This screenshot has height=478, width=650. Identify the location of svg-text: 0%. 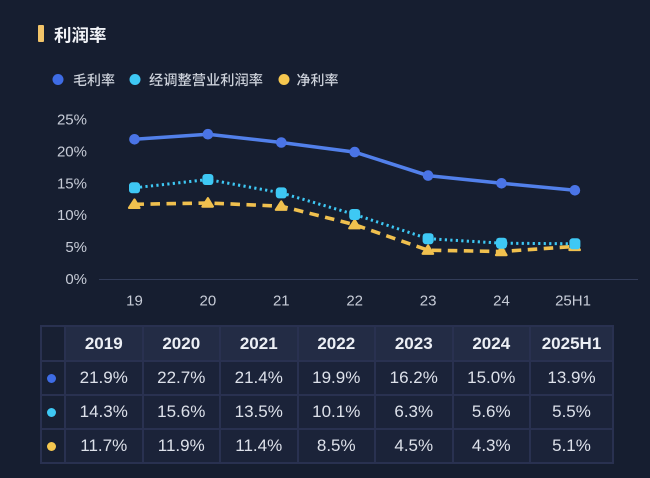
(76, 279).